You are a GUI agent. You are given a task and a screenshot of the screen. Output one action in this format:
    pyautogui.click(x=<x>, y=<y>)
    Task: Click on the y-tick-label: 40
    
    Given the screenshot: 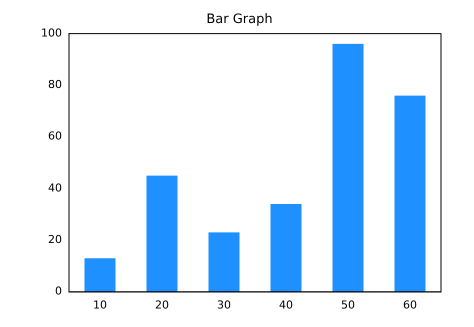 What is the action you would take?
    pyautogui.click(x=55, y=187)
    